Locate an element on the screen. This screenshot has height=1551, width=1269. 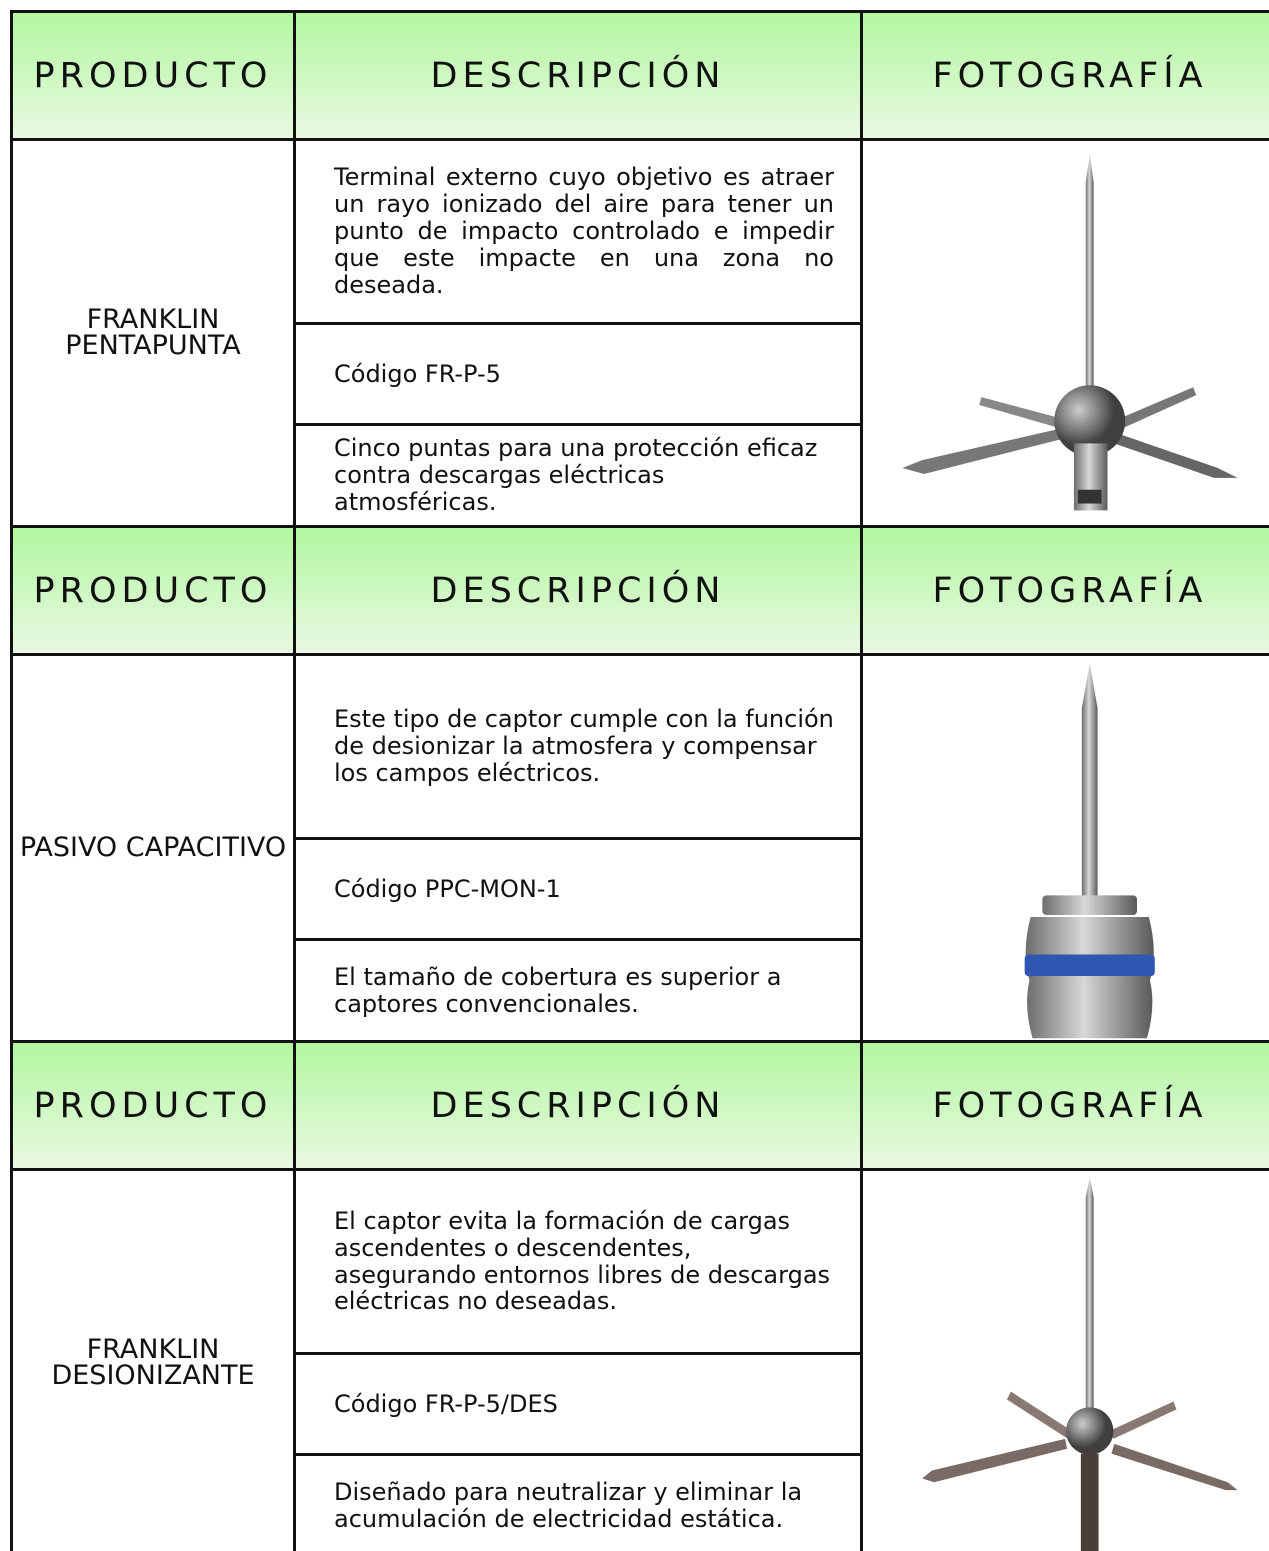
product-name-text: PASIVO CAPACITIVO is located at coordinates (153, 848).